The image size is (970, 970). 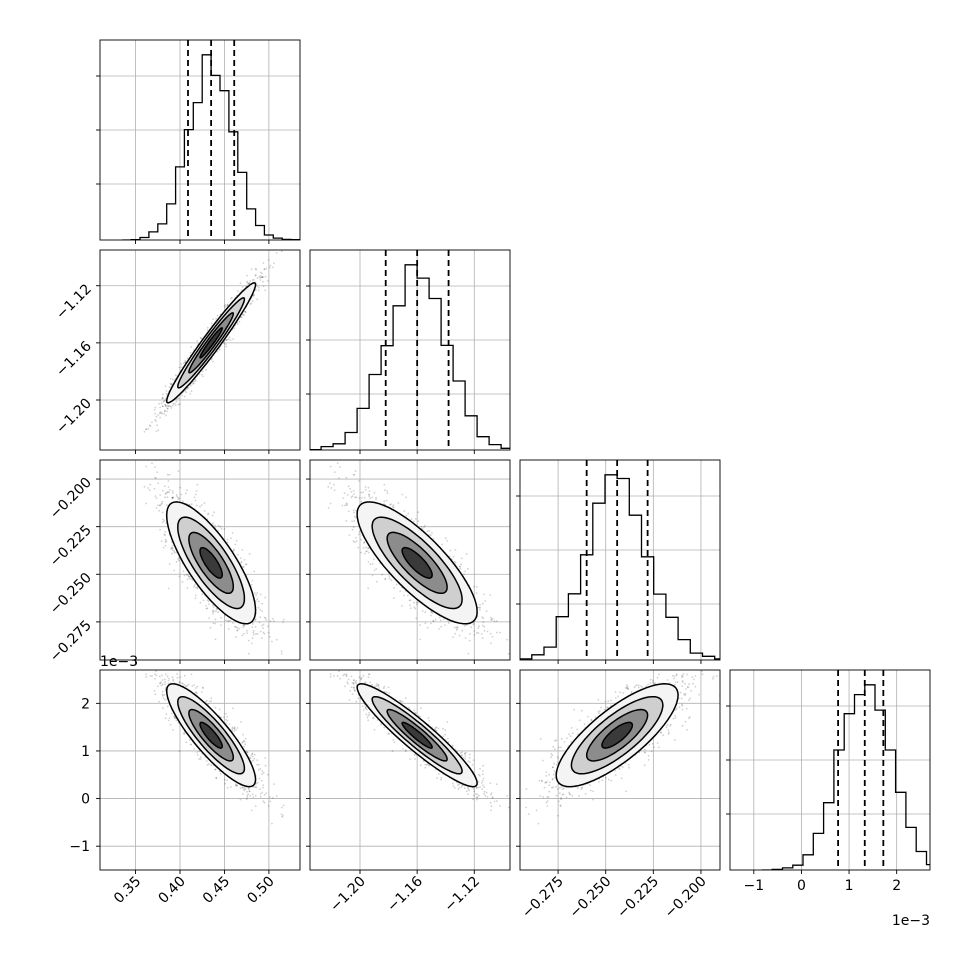 What do you see at coordinates (71, 594) in the screenshot?
I see `y-tick-label: −0.250` at bounding box center [71, 594].